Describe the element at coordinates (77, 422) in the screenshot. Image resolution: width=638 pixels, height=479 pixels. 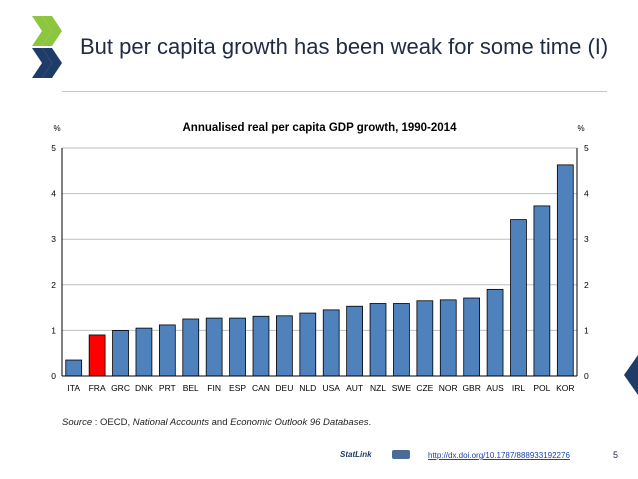
I see `source-label: Source` at that location.